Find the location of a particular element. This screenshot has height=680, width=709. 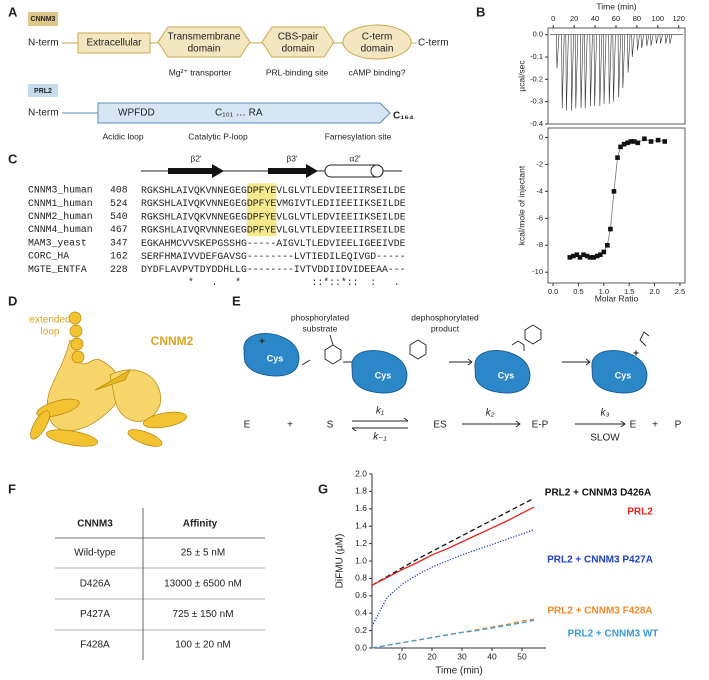

motif: WPFDD is located at coordinates (136, 113).